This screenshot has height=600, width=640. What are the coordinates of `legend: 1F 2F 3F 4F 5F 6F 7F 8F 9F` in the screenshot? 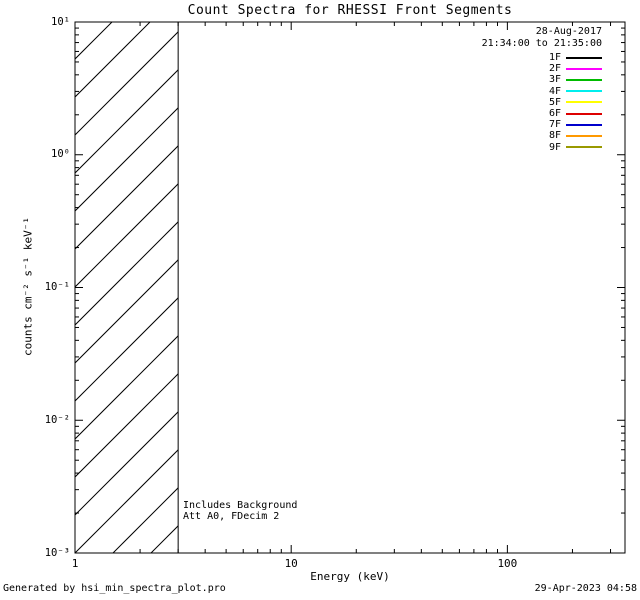 It's located at (575, 102).